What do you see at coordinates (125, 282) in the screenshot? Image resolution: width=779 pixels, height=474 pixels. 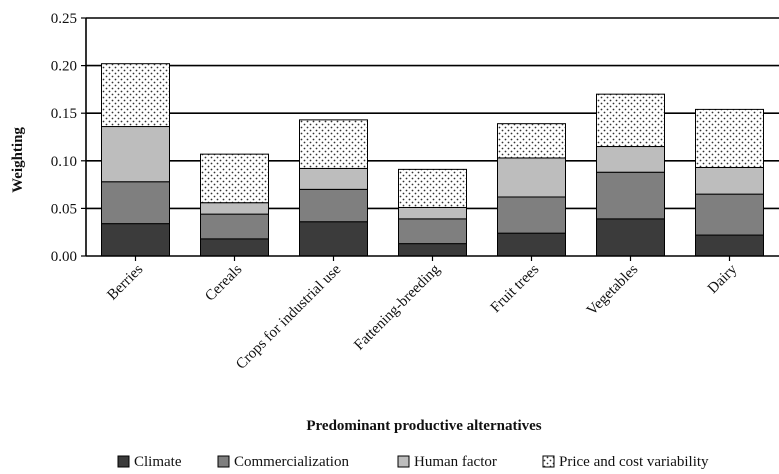 I see `category-label: Berries` at bounding box center [125, 282].